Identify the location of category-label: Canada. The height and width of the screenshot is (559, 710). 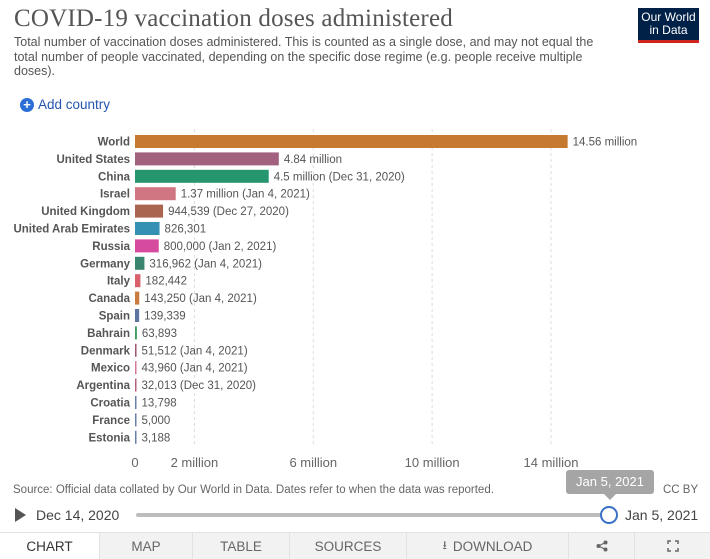
(109, 299).